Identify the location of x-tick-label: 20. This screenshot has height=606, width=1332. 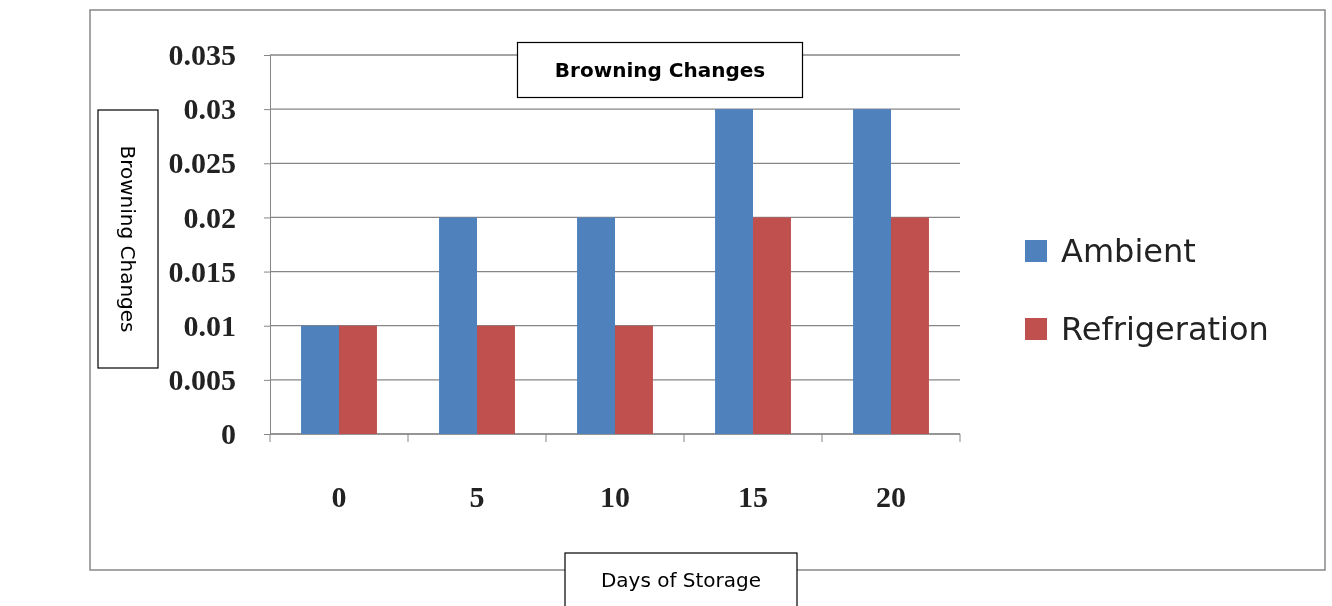
(891, 497).